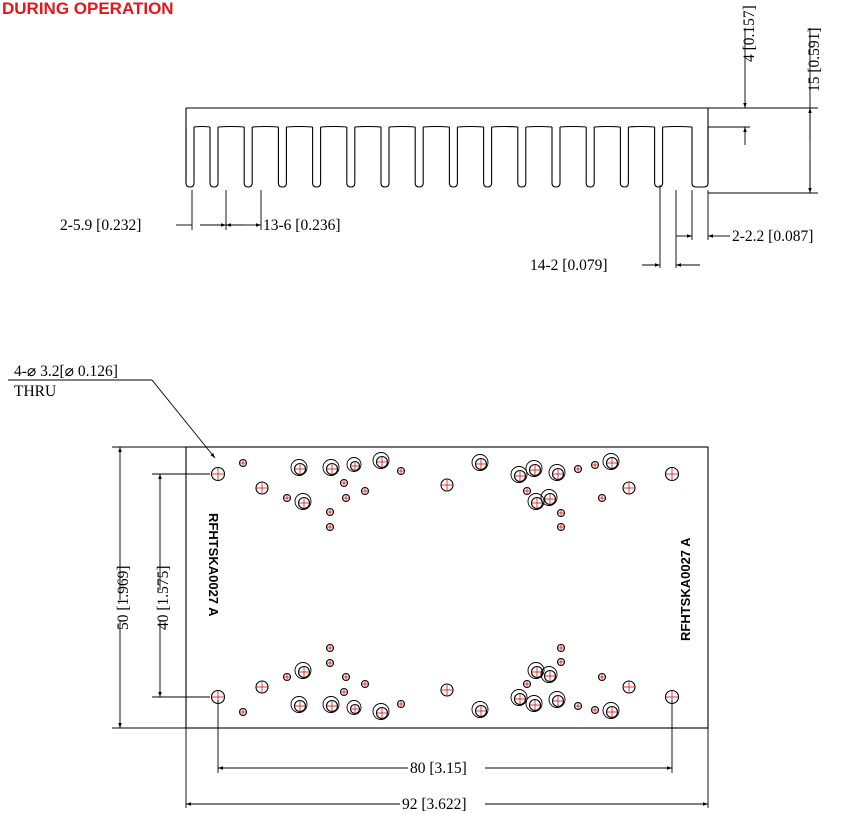  Describe the element at coordinates (749, 33) in the screenshot. I see `dim-base-thickness: 4 [0.157]` at that location.